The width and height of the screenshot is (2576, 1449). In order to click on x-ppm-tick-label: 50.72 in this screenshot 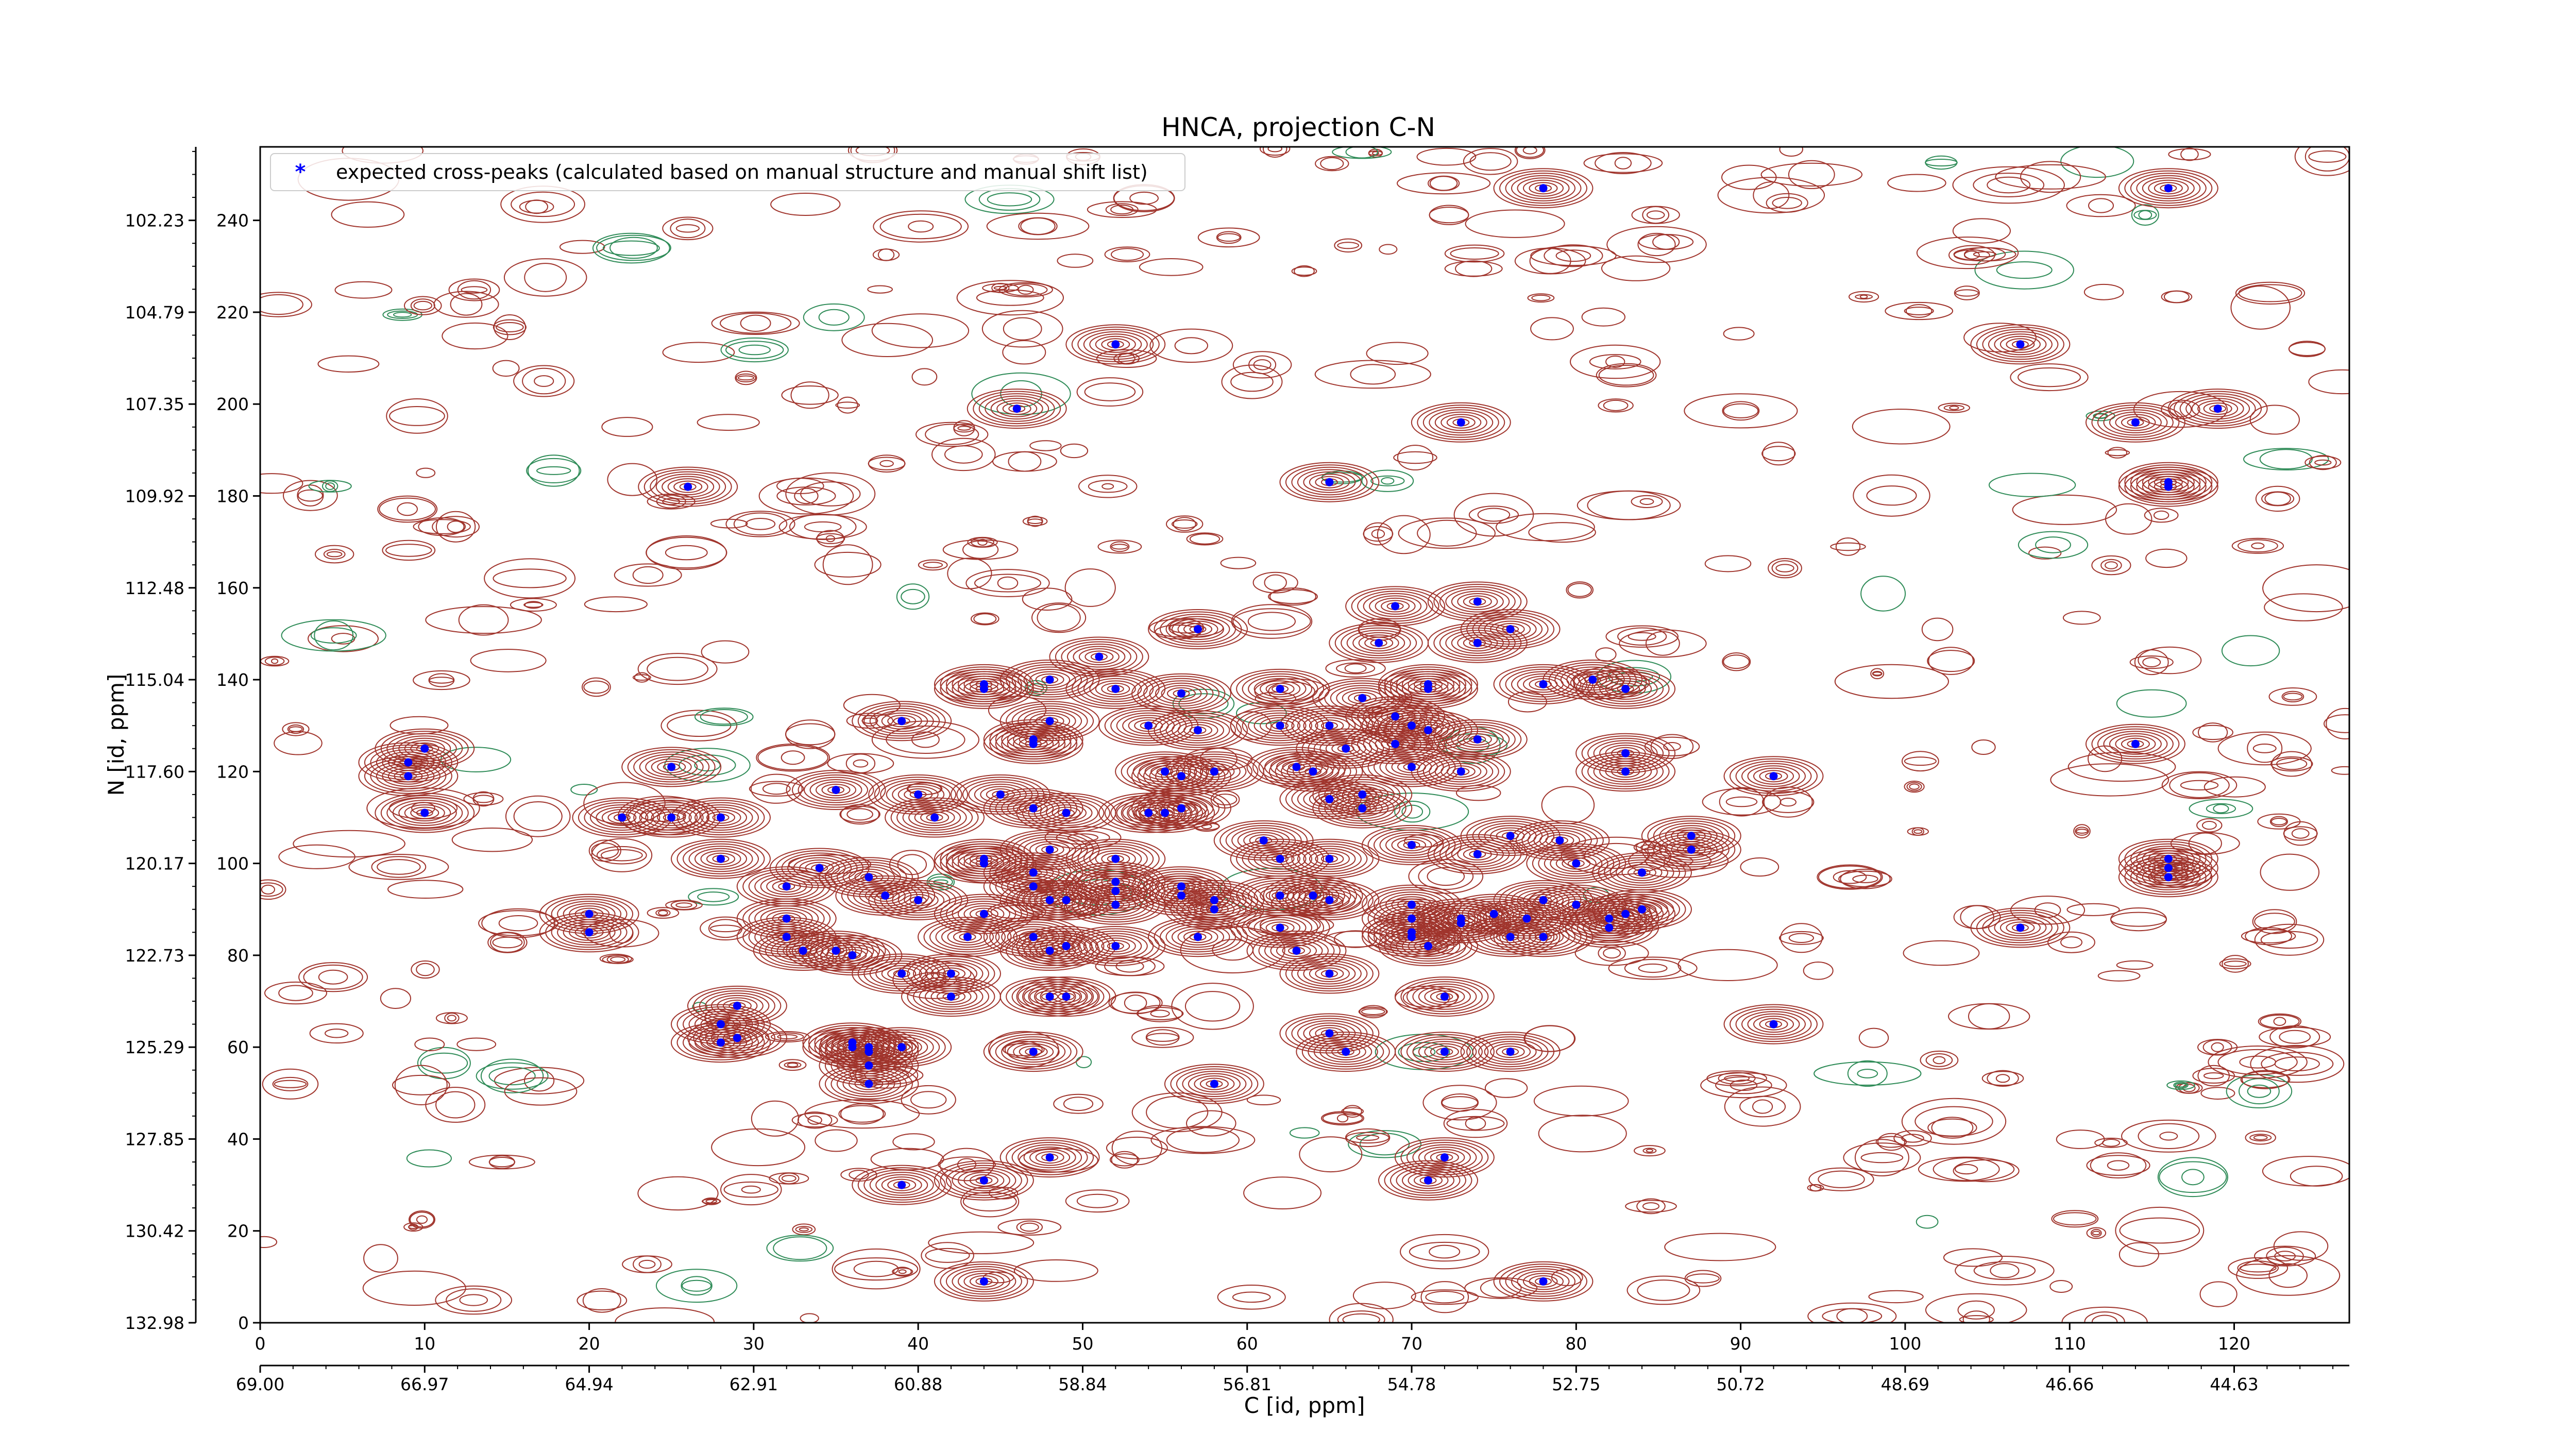, I will do `click(1740, 1384)`.